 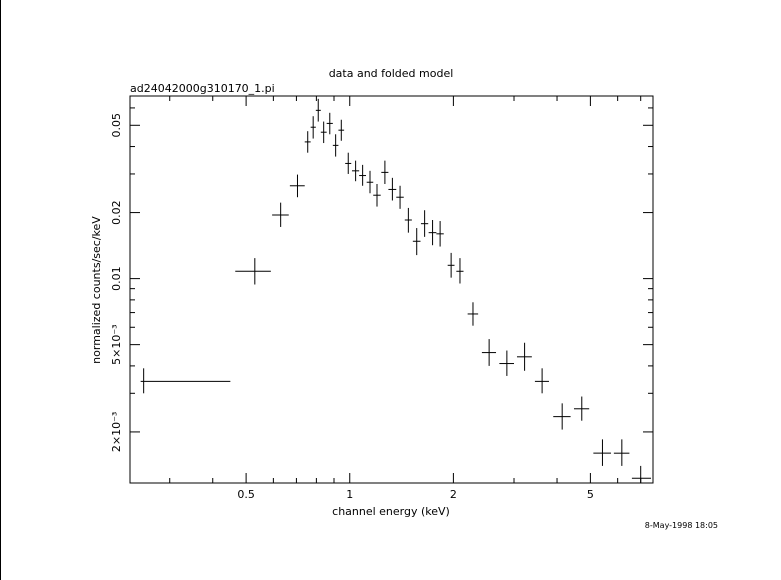 I want to click on x-tick-label: 5, so click(x=590, y=494).